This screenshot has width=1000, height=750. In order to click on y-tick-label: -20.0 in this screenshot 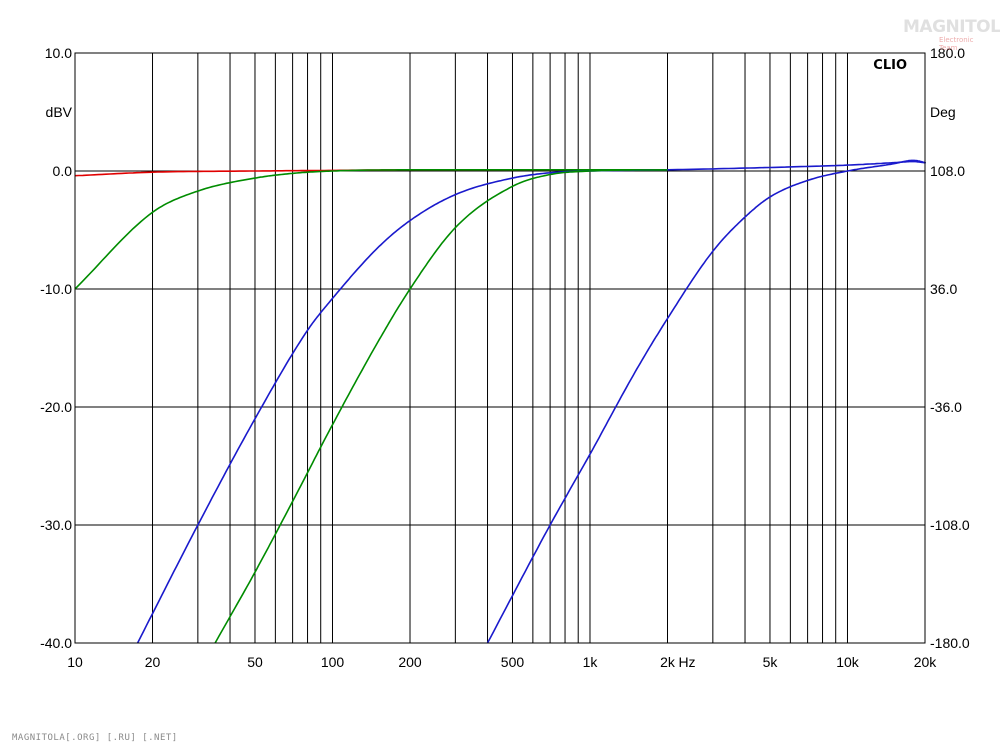, I will do `click(56, 407)`.